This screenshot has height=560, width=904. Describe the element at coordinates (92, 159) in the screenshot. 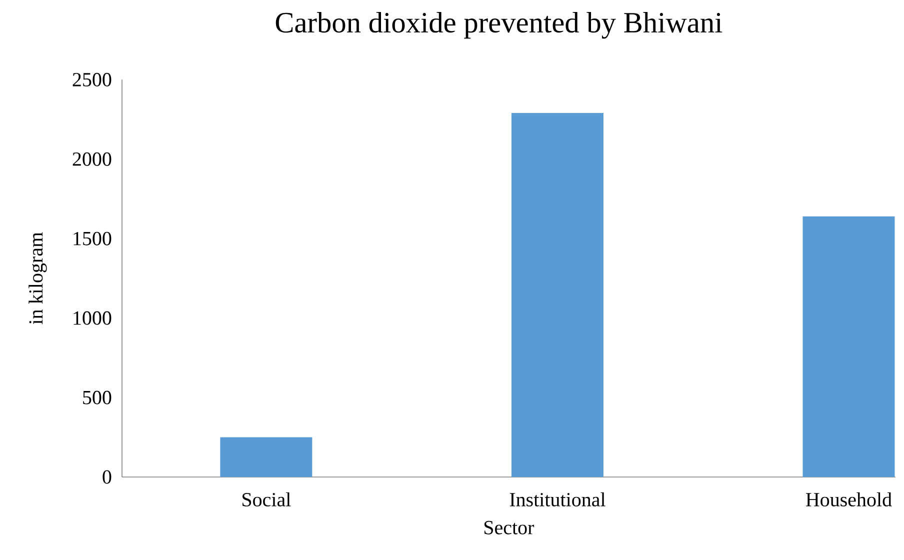

I see `y-tick-label: 2000` at that location.